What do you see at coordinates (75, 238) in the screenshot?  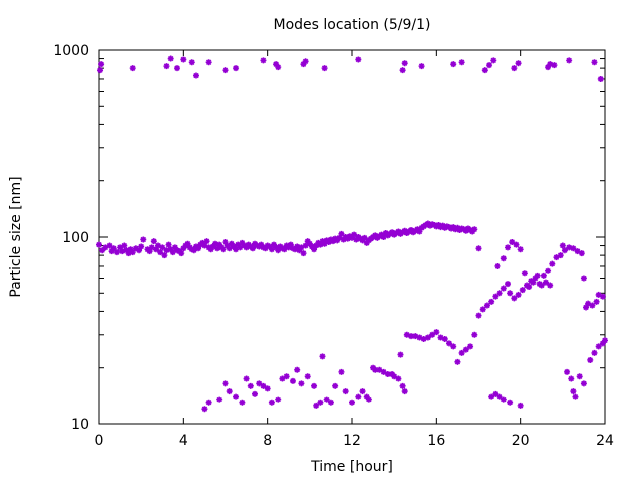 I see `y-tick-label: 100` at bounding box center [75, 238].